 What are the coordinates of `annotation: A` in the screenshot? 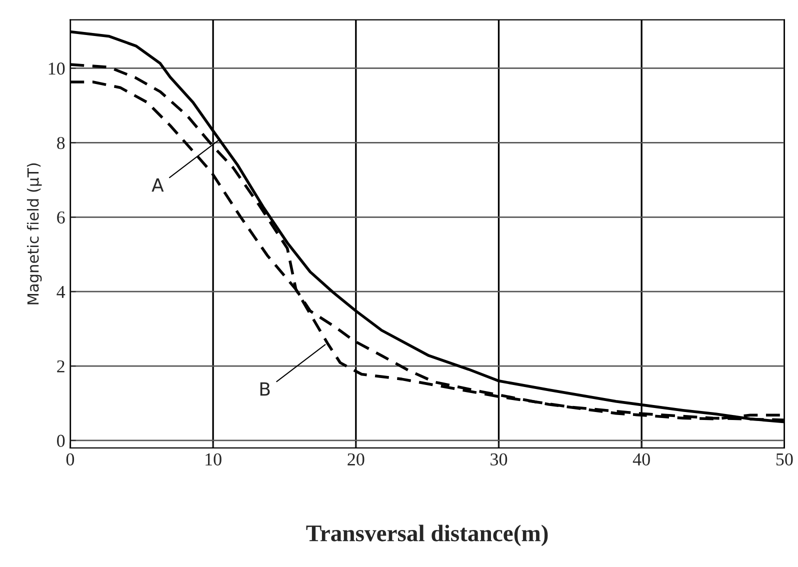 It's located at (158, 185).